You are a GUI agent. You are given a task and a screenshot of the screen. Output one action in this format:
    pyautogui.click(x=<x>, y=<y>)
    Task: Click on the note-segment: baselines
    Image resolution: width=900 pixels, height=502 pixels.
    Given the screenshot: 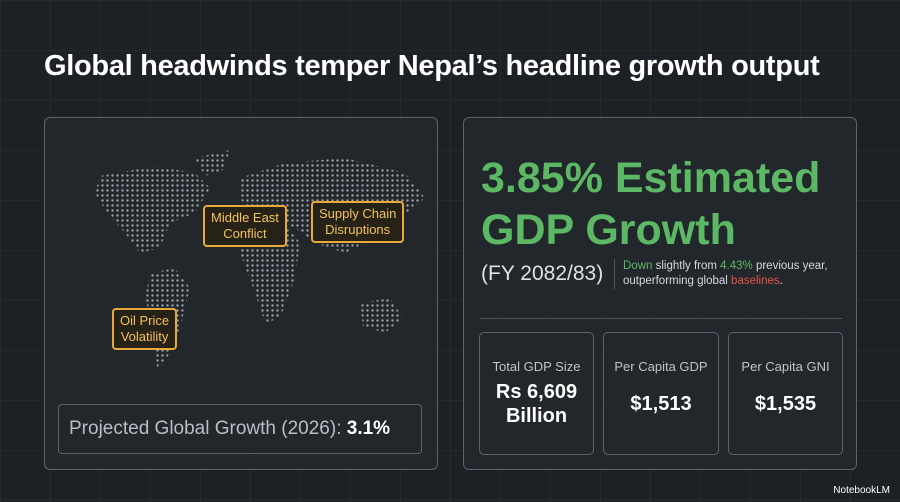 What is the action you would take?
    pyautogui.click(x=755, y=281)
    